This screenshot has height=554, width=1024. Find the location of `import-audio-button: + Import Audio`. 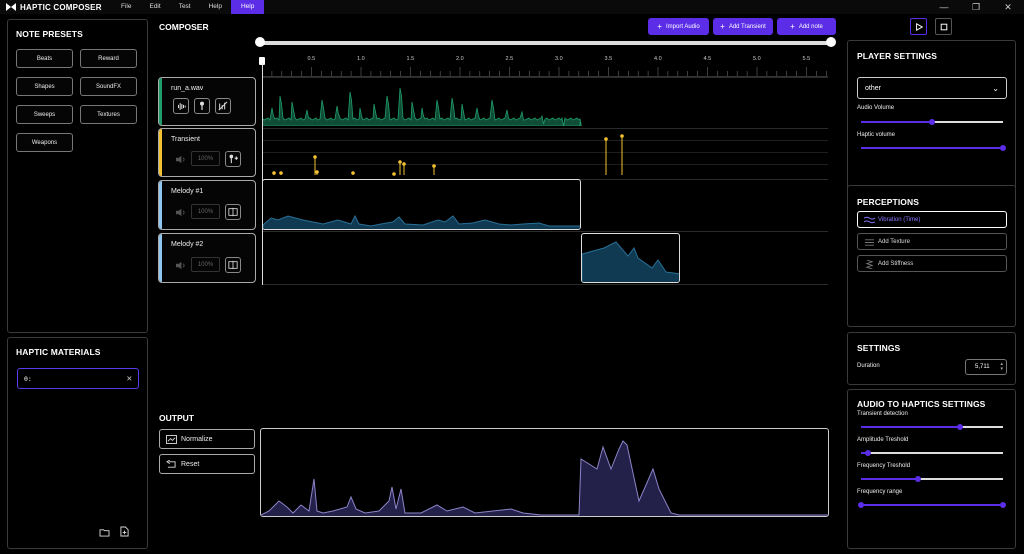

import-audio-button: + Import Audio is located at coordinates (678, 26).